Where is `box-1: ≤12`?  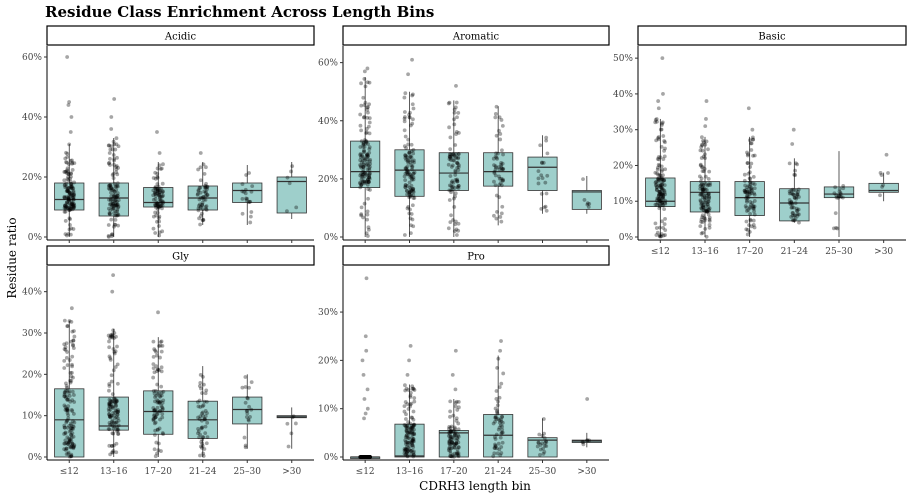
box-1: ≤12 is located at coordinates (69, 391).